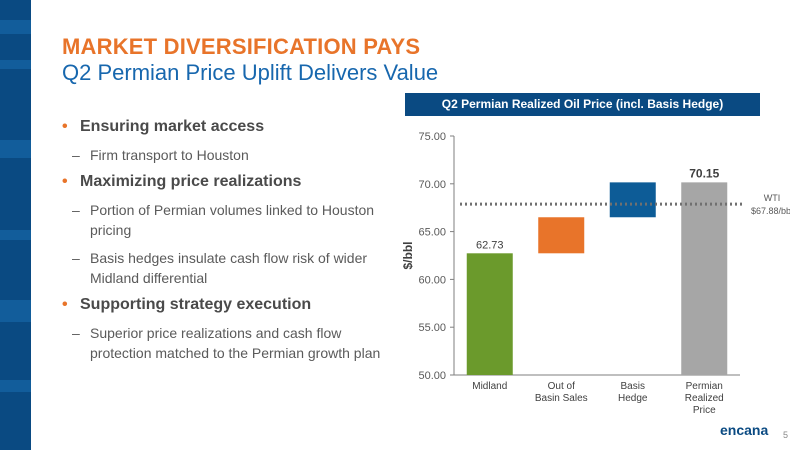 This screenshot has height=450, width=800. What do you see at coordinates (744, 430) in the screenshot?
I see `company-logo: encana` at bounding box center [744, 430].